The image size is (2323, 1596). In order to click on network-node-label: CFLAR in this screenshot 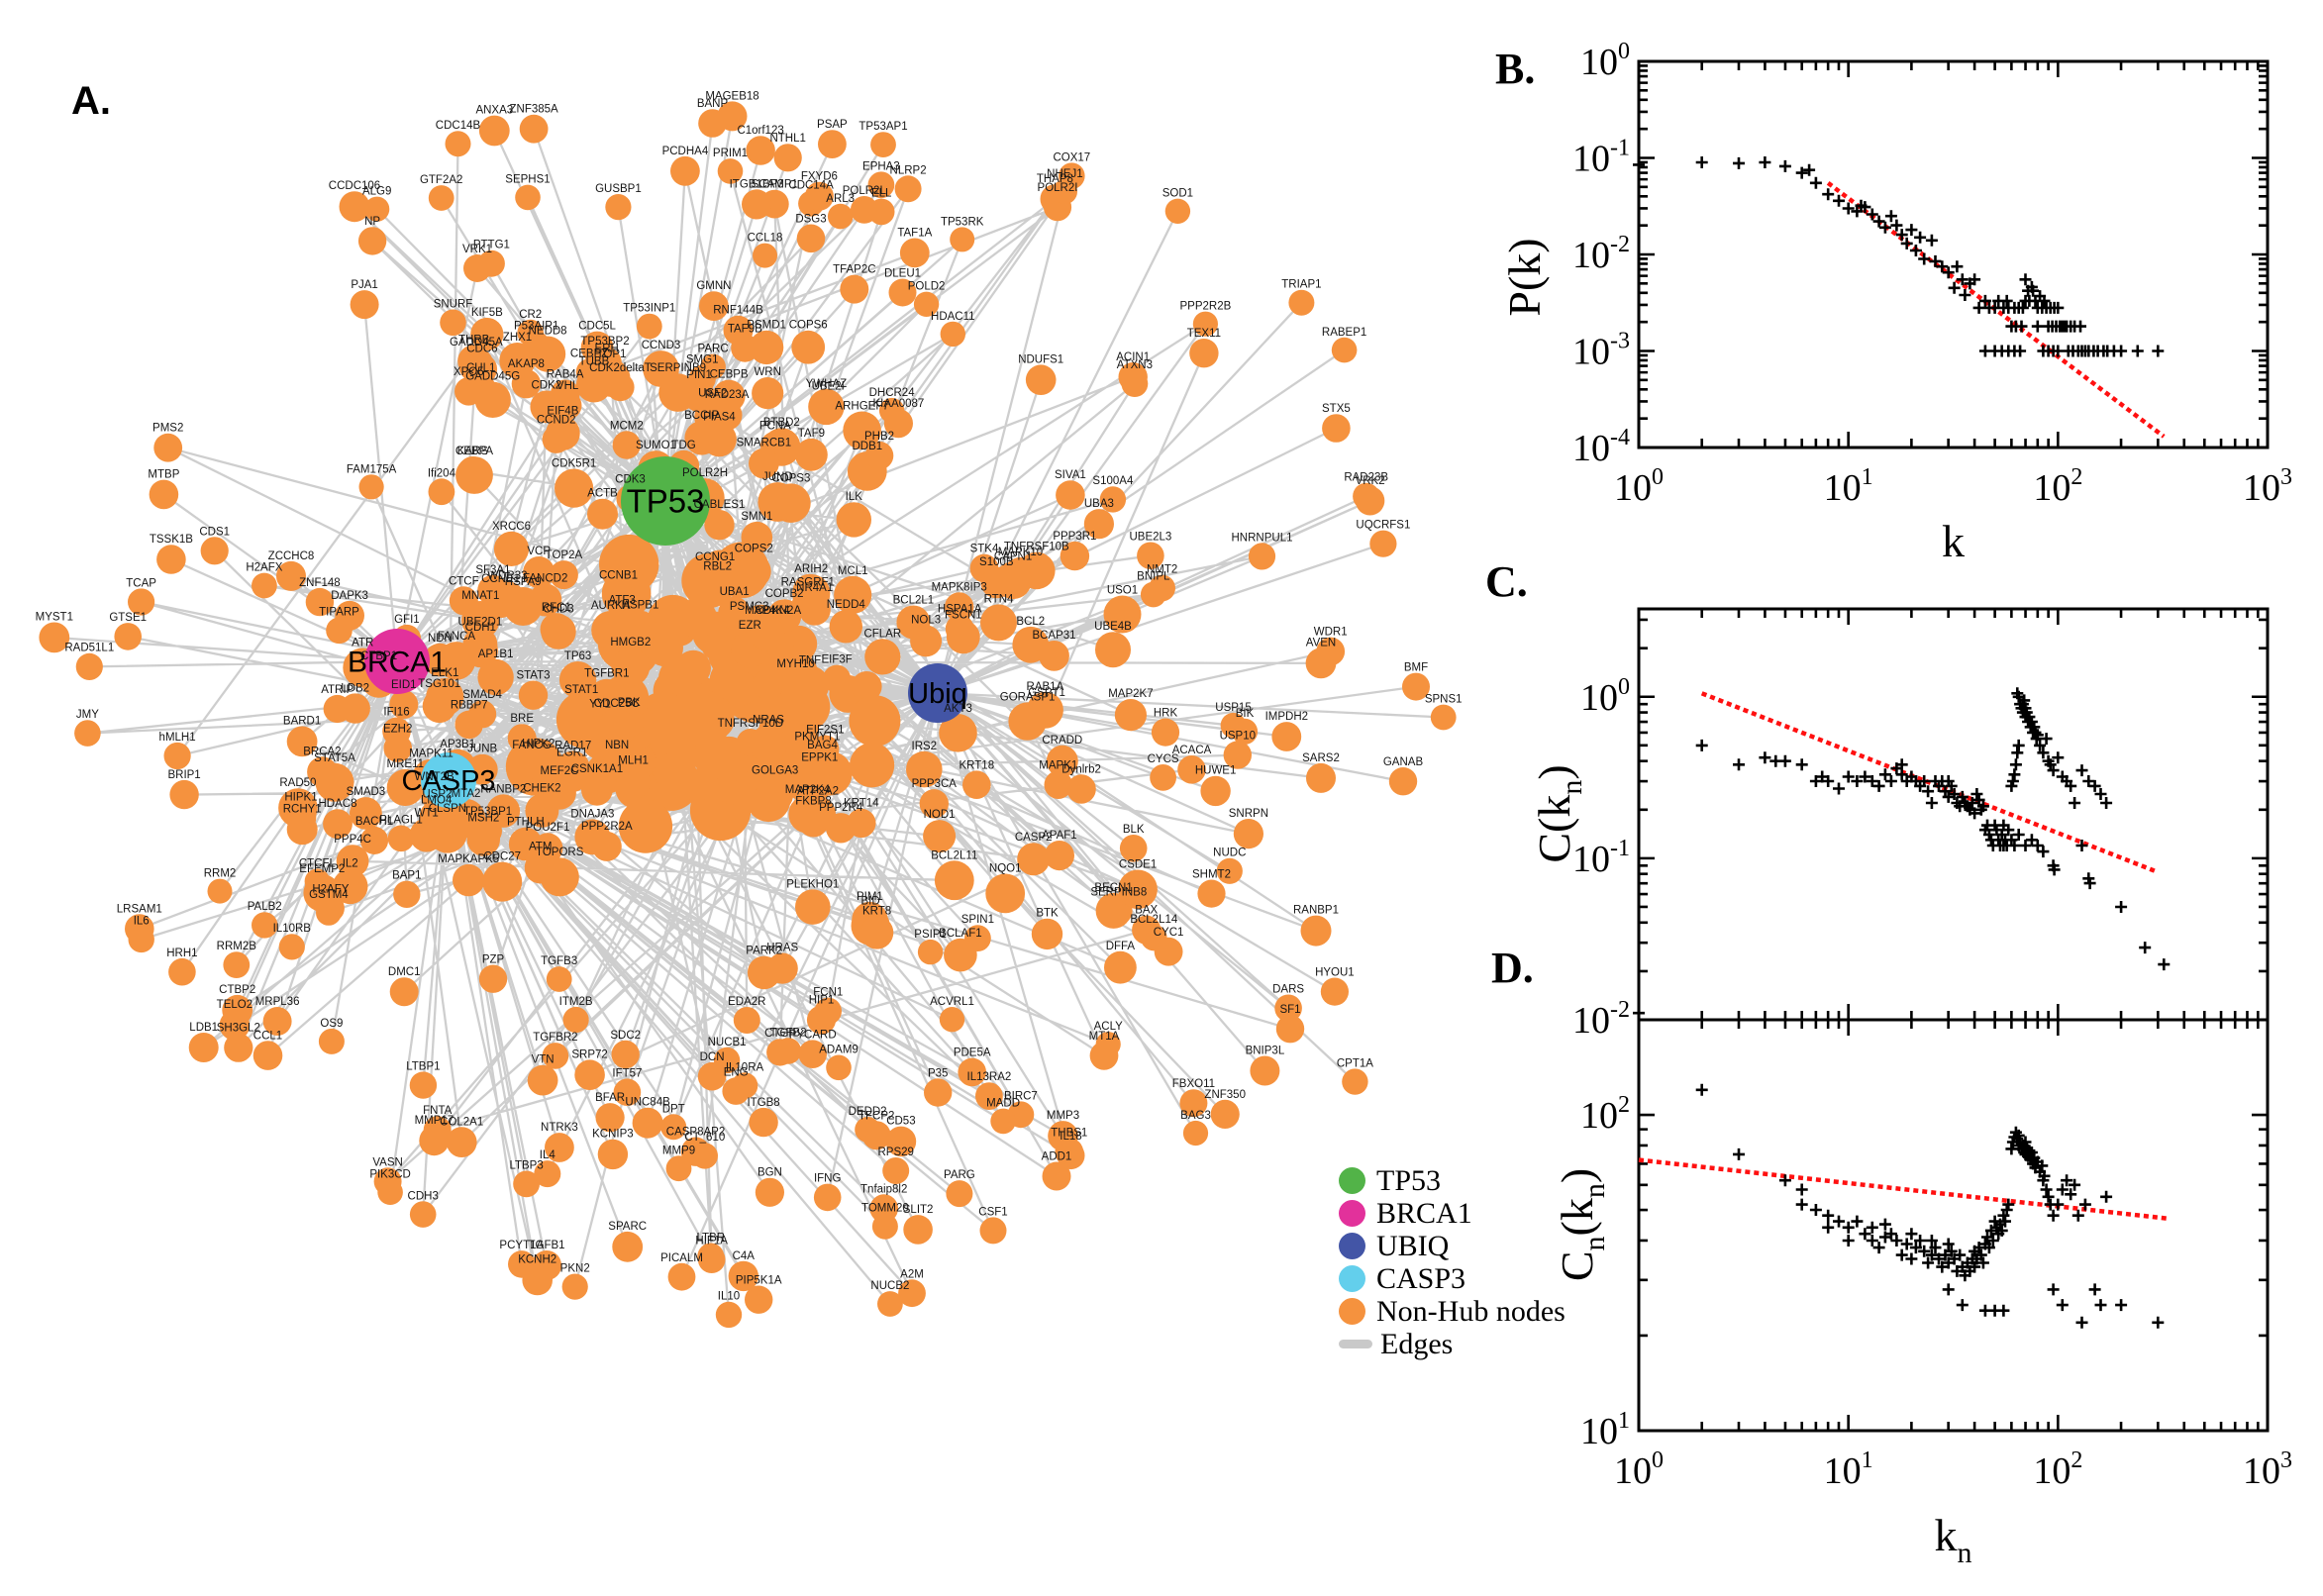, I will do `click(882, 634)`.